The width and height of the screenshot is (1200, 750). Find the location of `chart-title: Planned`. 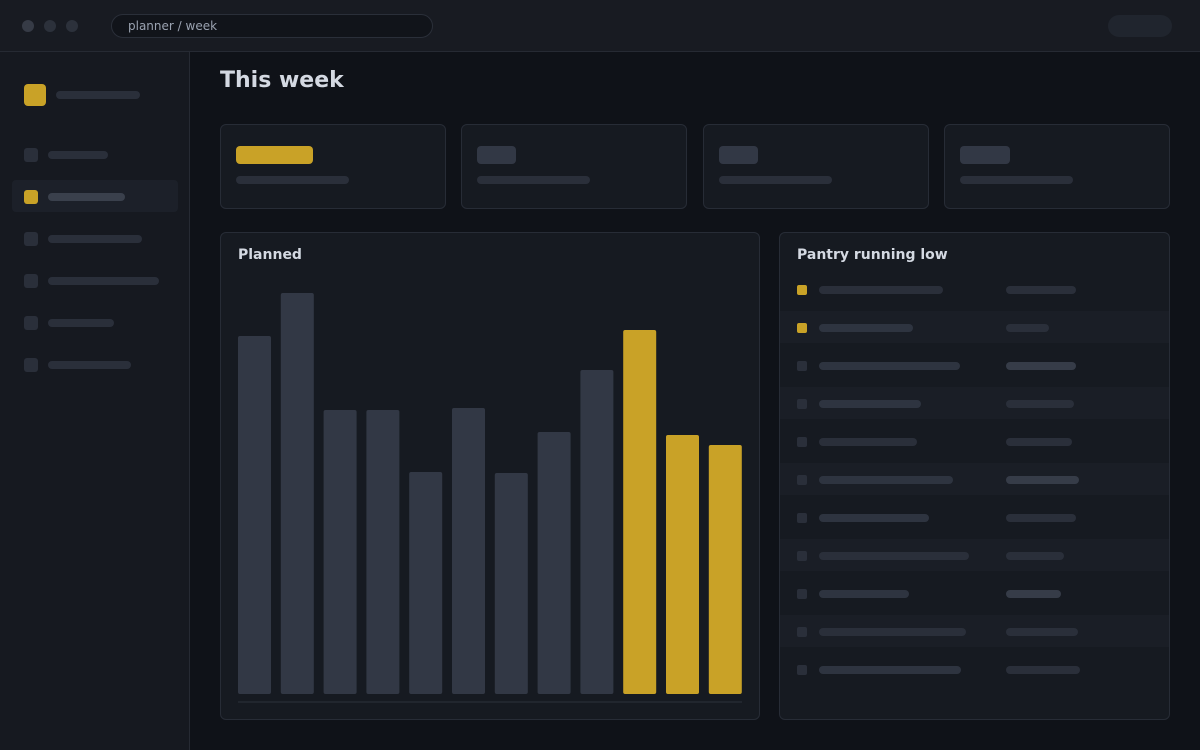

chart-title: Planned is located at coordinates (270, 255).